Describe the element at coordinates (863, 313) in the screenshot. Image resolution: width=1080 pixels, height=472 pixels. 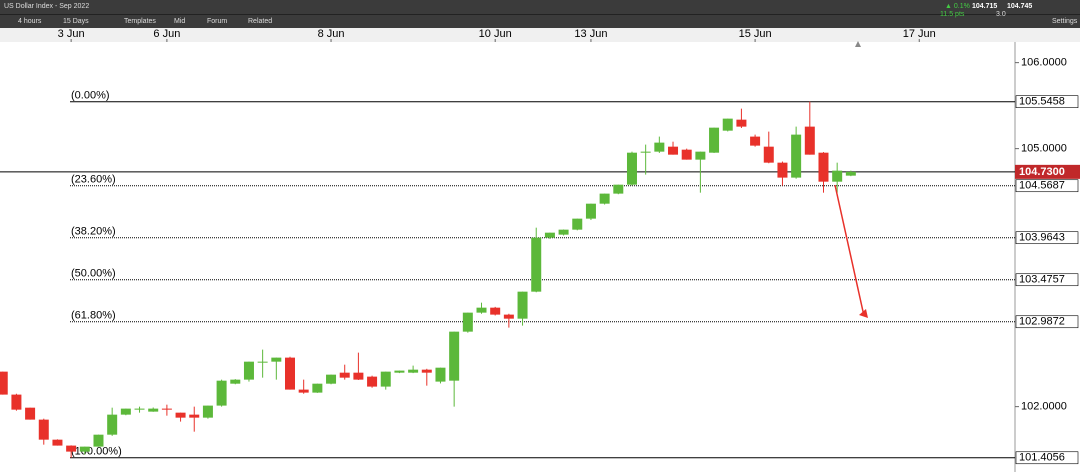
I see `arrow-head` at that location.